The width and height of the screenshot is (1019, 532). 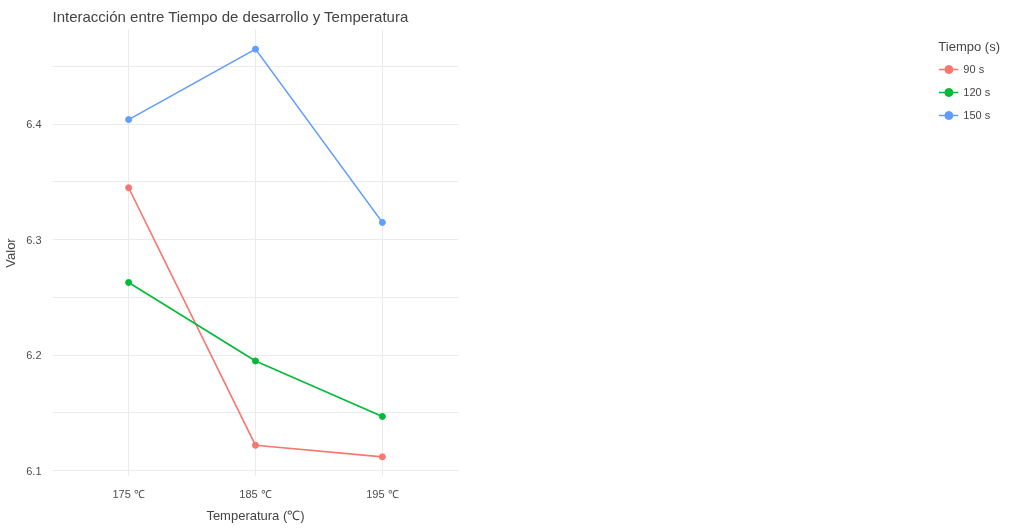 I want to click on x-tick-label: 195 ℃, so click(x=382, y=493).